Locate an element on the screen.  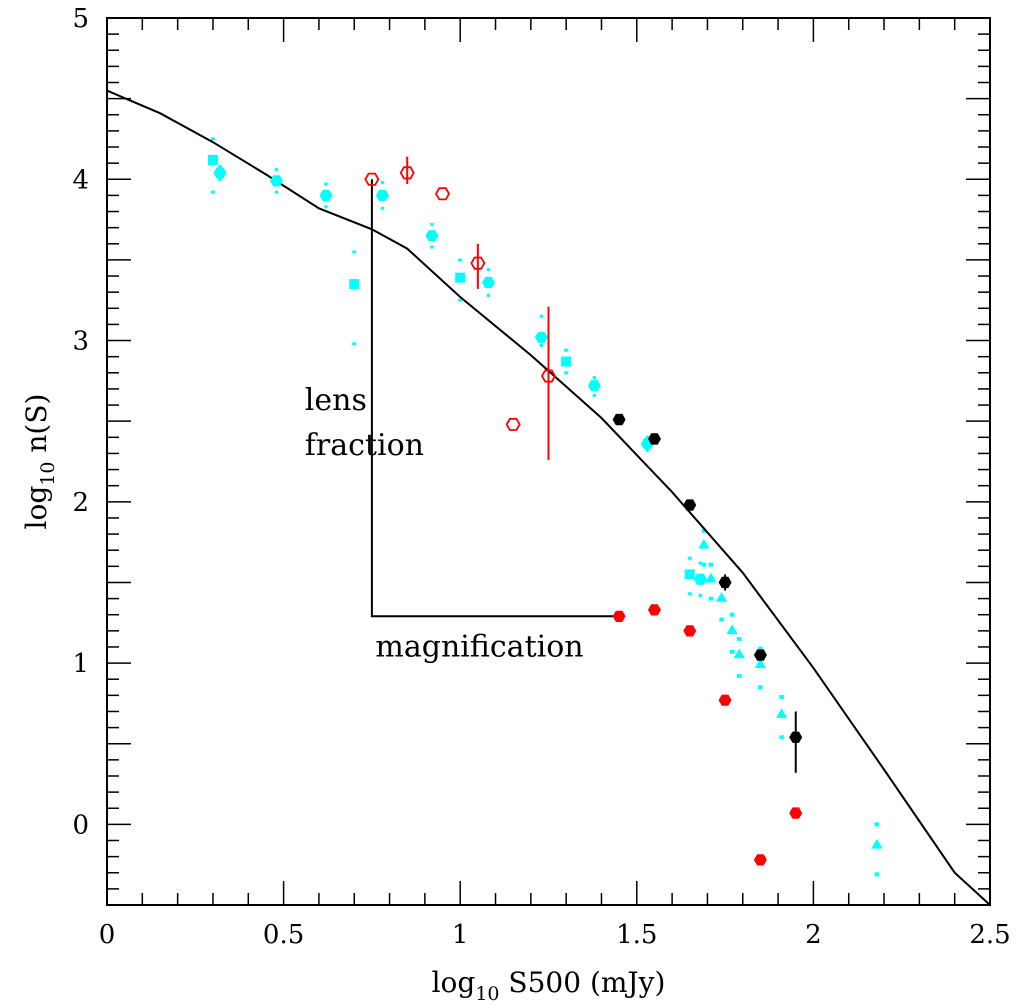
lens-bracket is located at coordinates (495, 398).